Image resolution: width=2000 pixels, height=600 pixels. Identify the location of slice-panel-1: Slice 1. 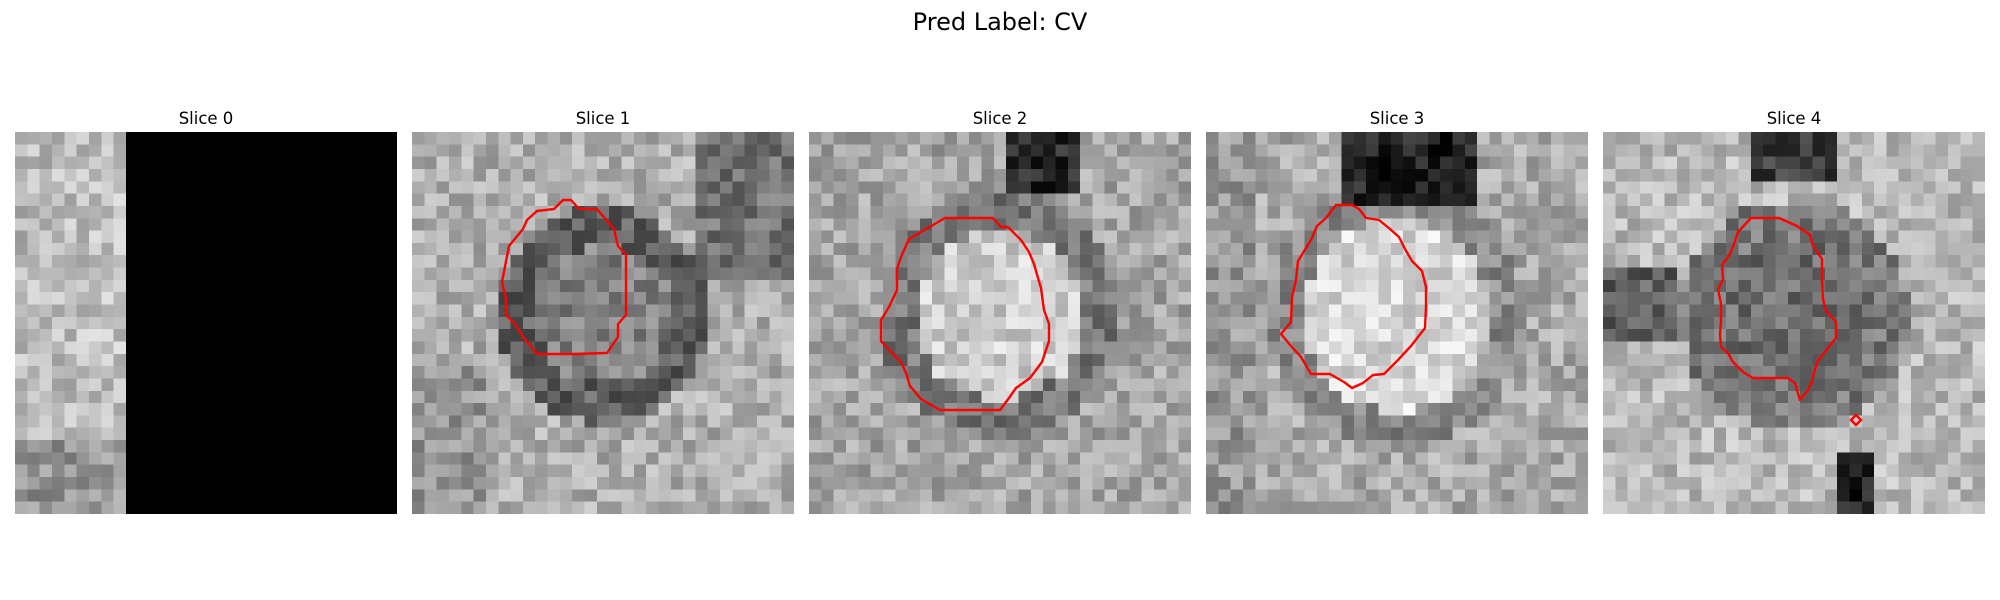
(603, 311).